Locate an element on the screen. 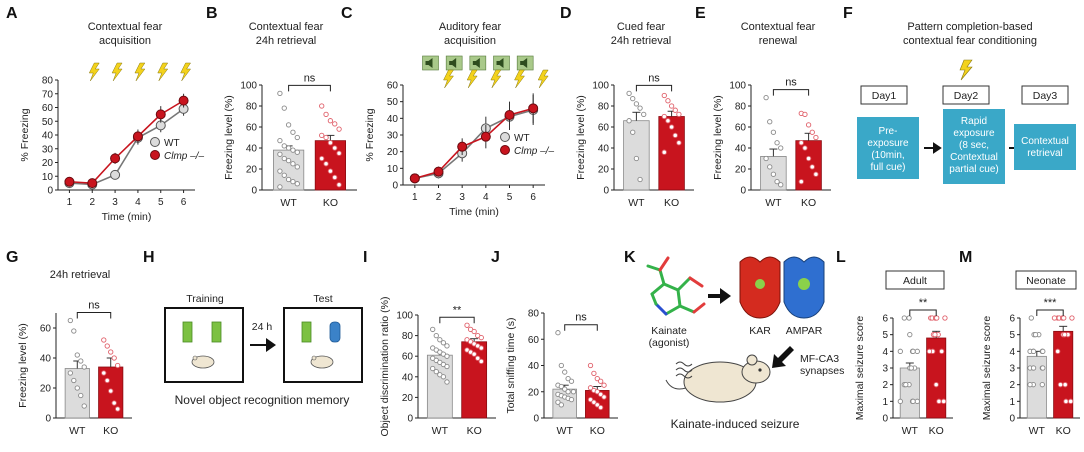  synapse-label-2: synapses is located at coordinates (822, 371).